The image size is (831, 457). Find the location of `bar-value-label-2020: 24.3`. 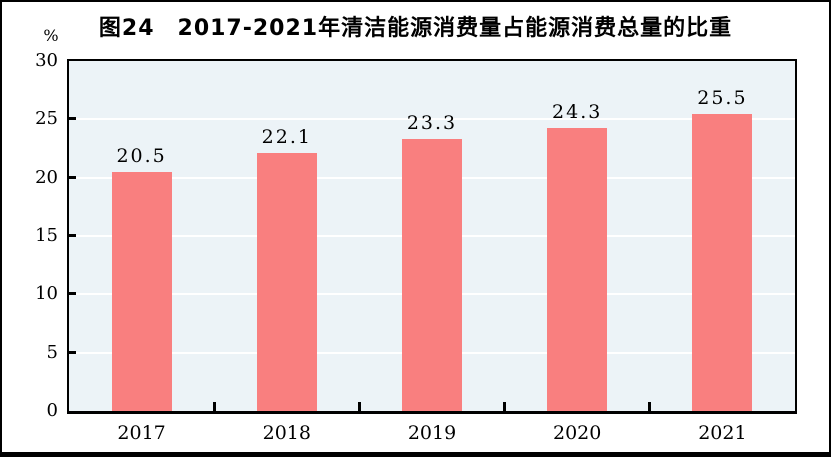

bar-value-label-2020: 24.3 is located at coordinates (577, 111).